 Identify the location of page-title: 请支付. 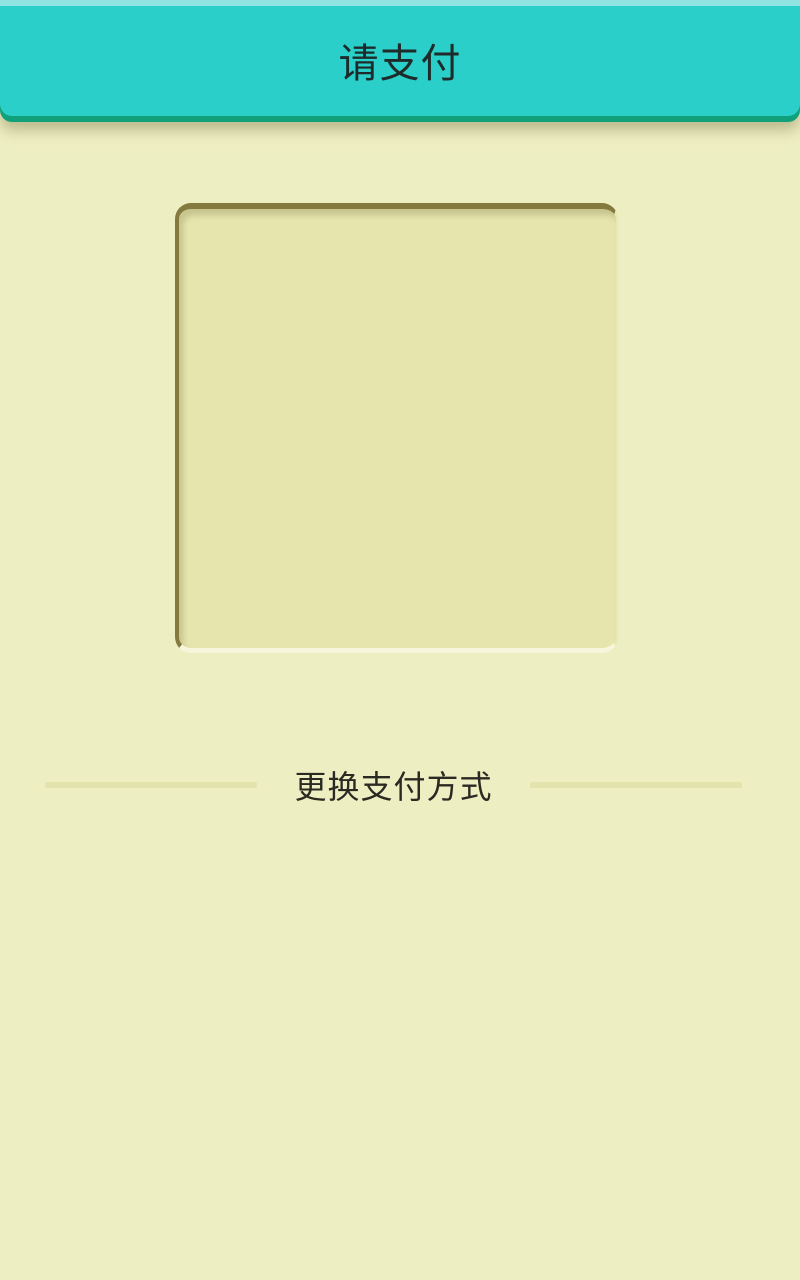
(400, 64).